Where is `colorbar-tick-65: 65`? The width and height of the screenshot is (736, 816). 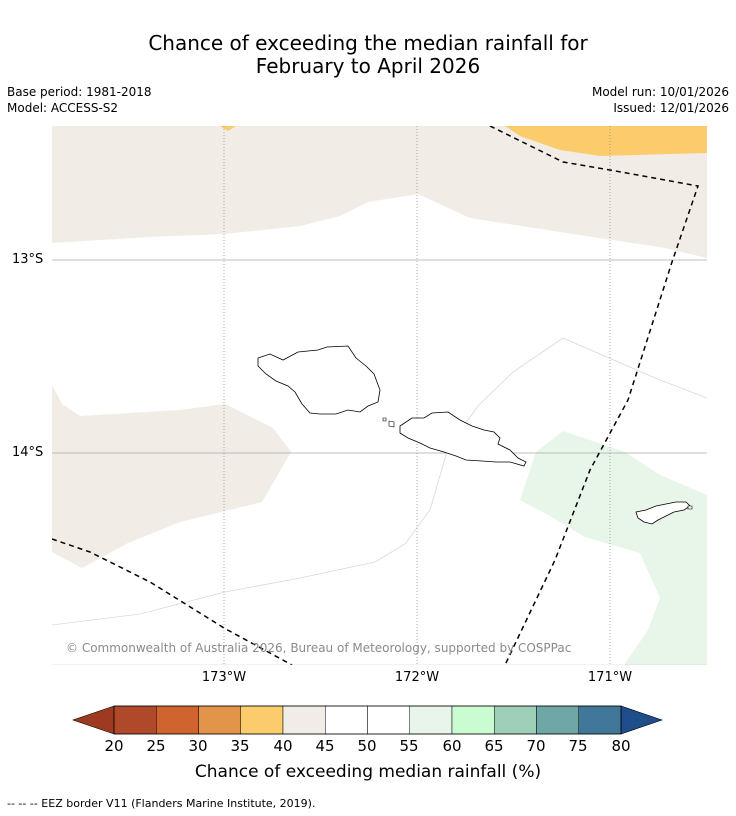 colorbar-tick-65: 65 is located at coordinates (494, 746).